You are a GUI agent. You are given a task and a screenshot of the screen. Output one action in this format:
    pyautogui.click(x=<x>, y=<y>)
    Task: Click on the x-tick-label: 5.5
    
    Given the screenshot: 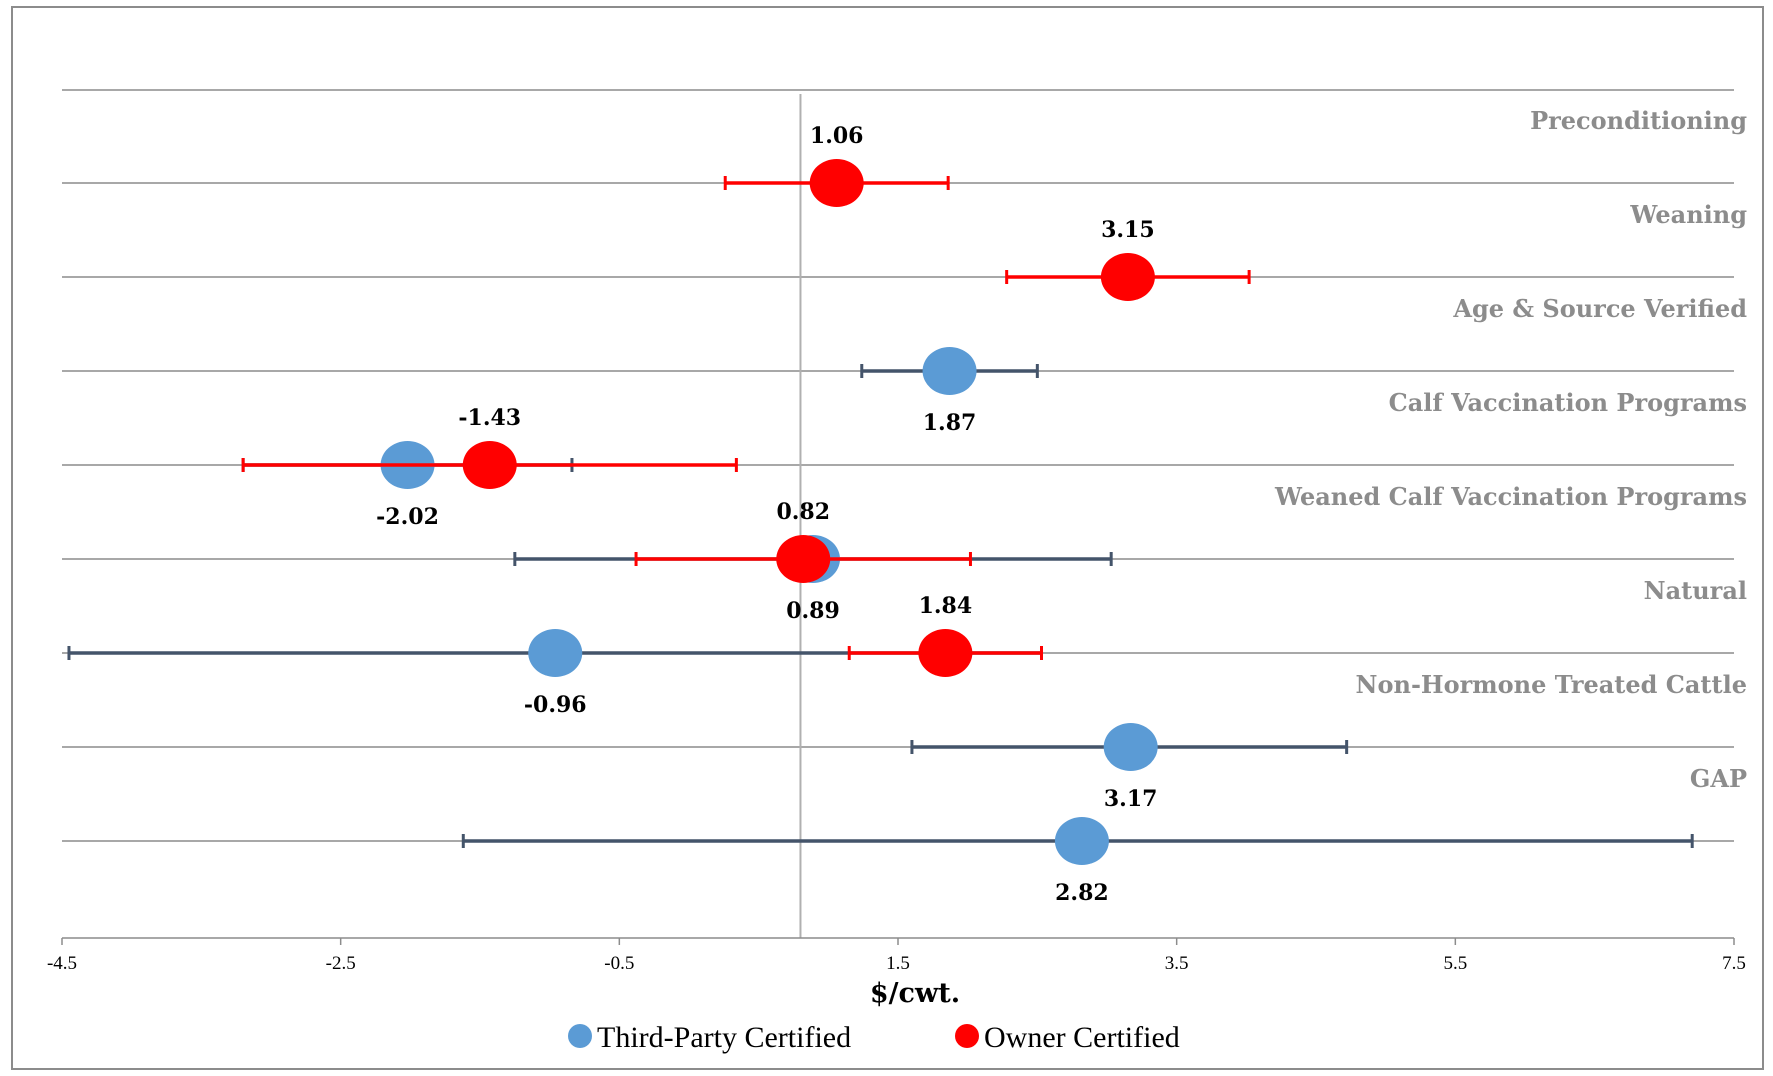 What is the action you would take?
    pyautogui.click(x=1455, y=963)
    